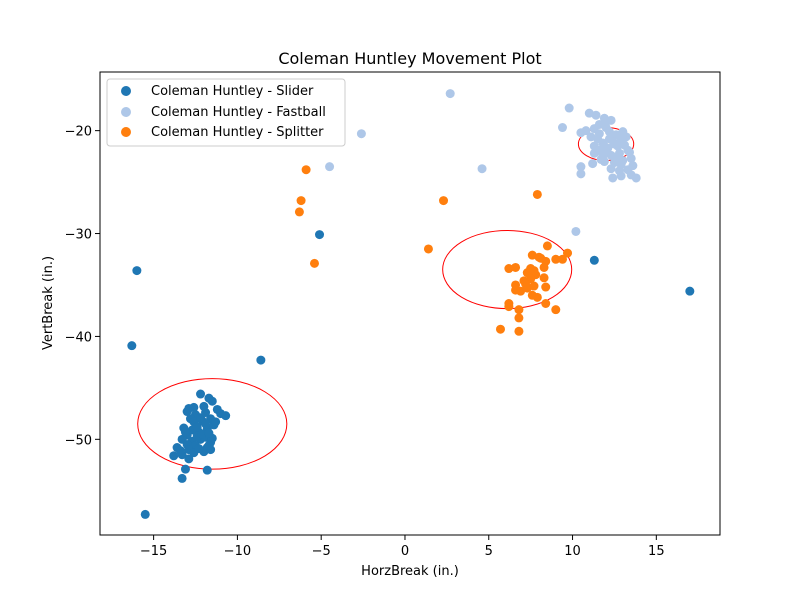 Image resolution: width=800 pixels, height=600 pixels. What do you see at coordinates (433, 250) in the screenshot?
I see `series-splitter` at bounding box center [433, 250].